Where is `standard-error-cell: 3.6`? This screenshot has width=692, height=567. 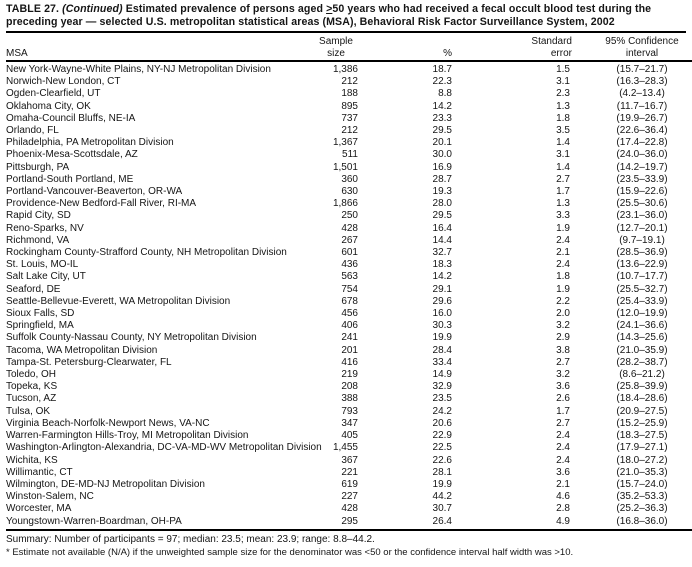 standard-error-cell: 3.6 is located at coordinates (563, 472).